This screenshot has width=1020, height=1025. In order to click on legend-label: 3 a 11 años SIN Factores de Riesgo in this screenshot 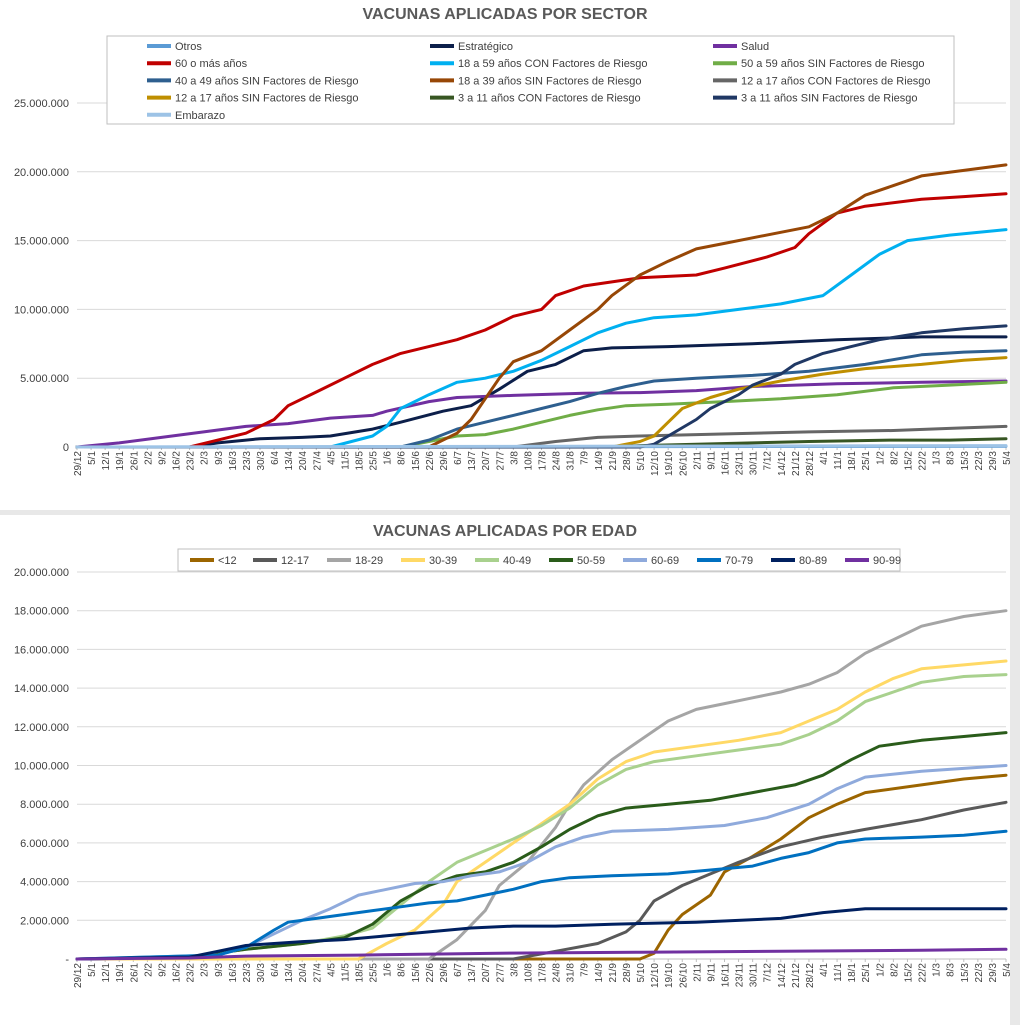, I will do `click(829, 99)`.